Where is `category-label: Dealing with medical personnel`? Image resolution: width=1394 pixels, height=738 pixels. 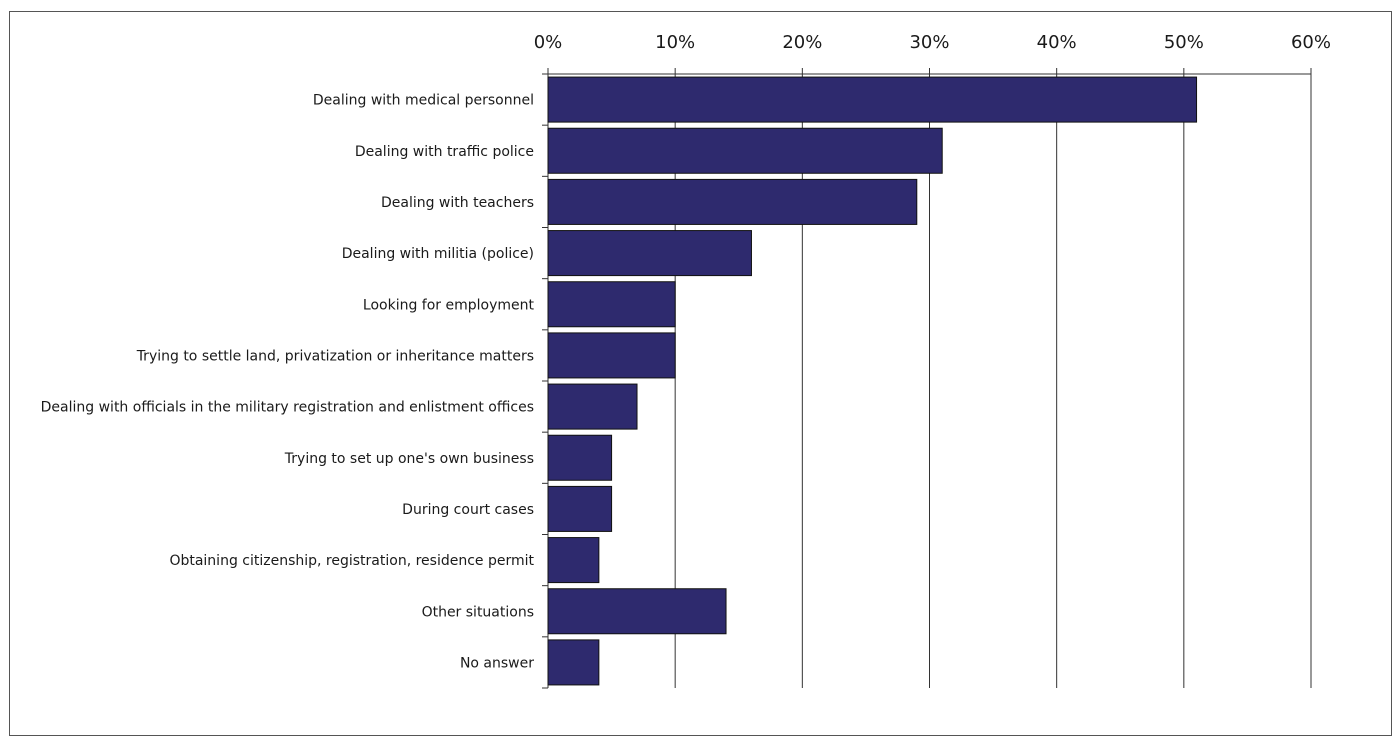
category-label: Dealing with medical personnel is located at coordinates (423, 101).